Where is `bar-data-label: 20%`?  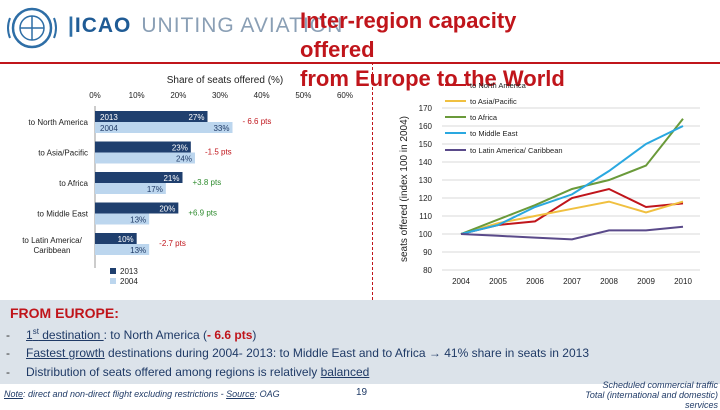
bar-data-label: 20% is located at coordinates (167, 209).